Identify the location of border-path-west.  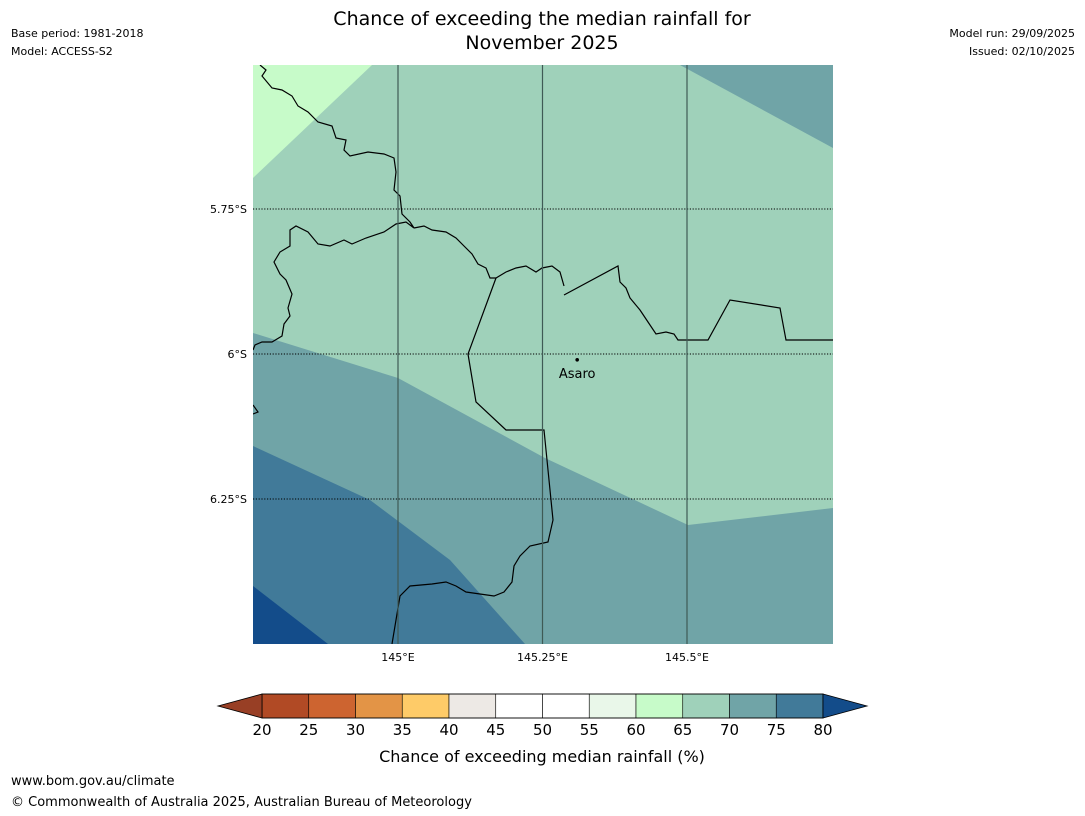
(256, 409).